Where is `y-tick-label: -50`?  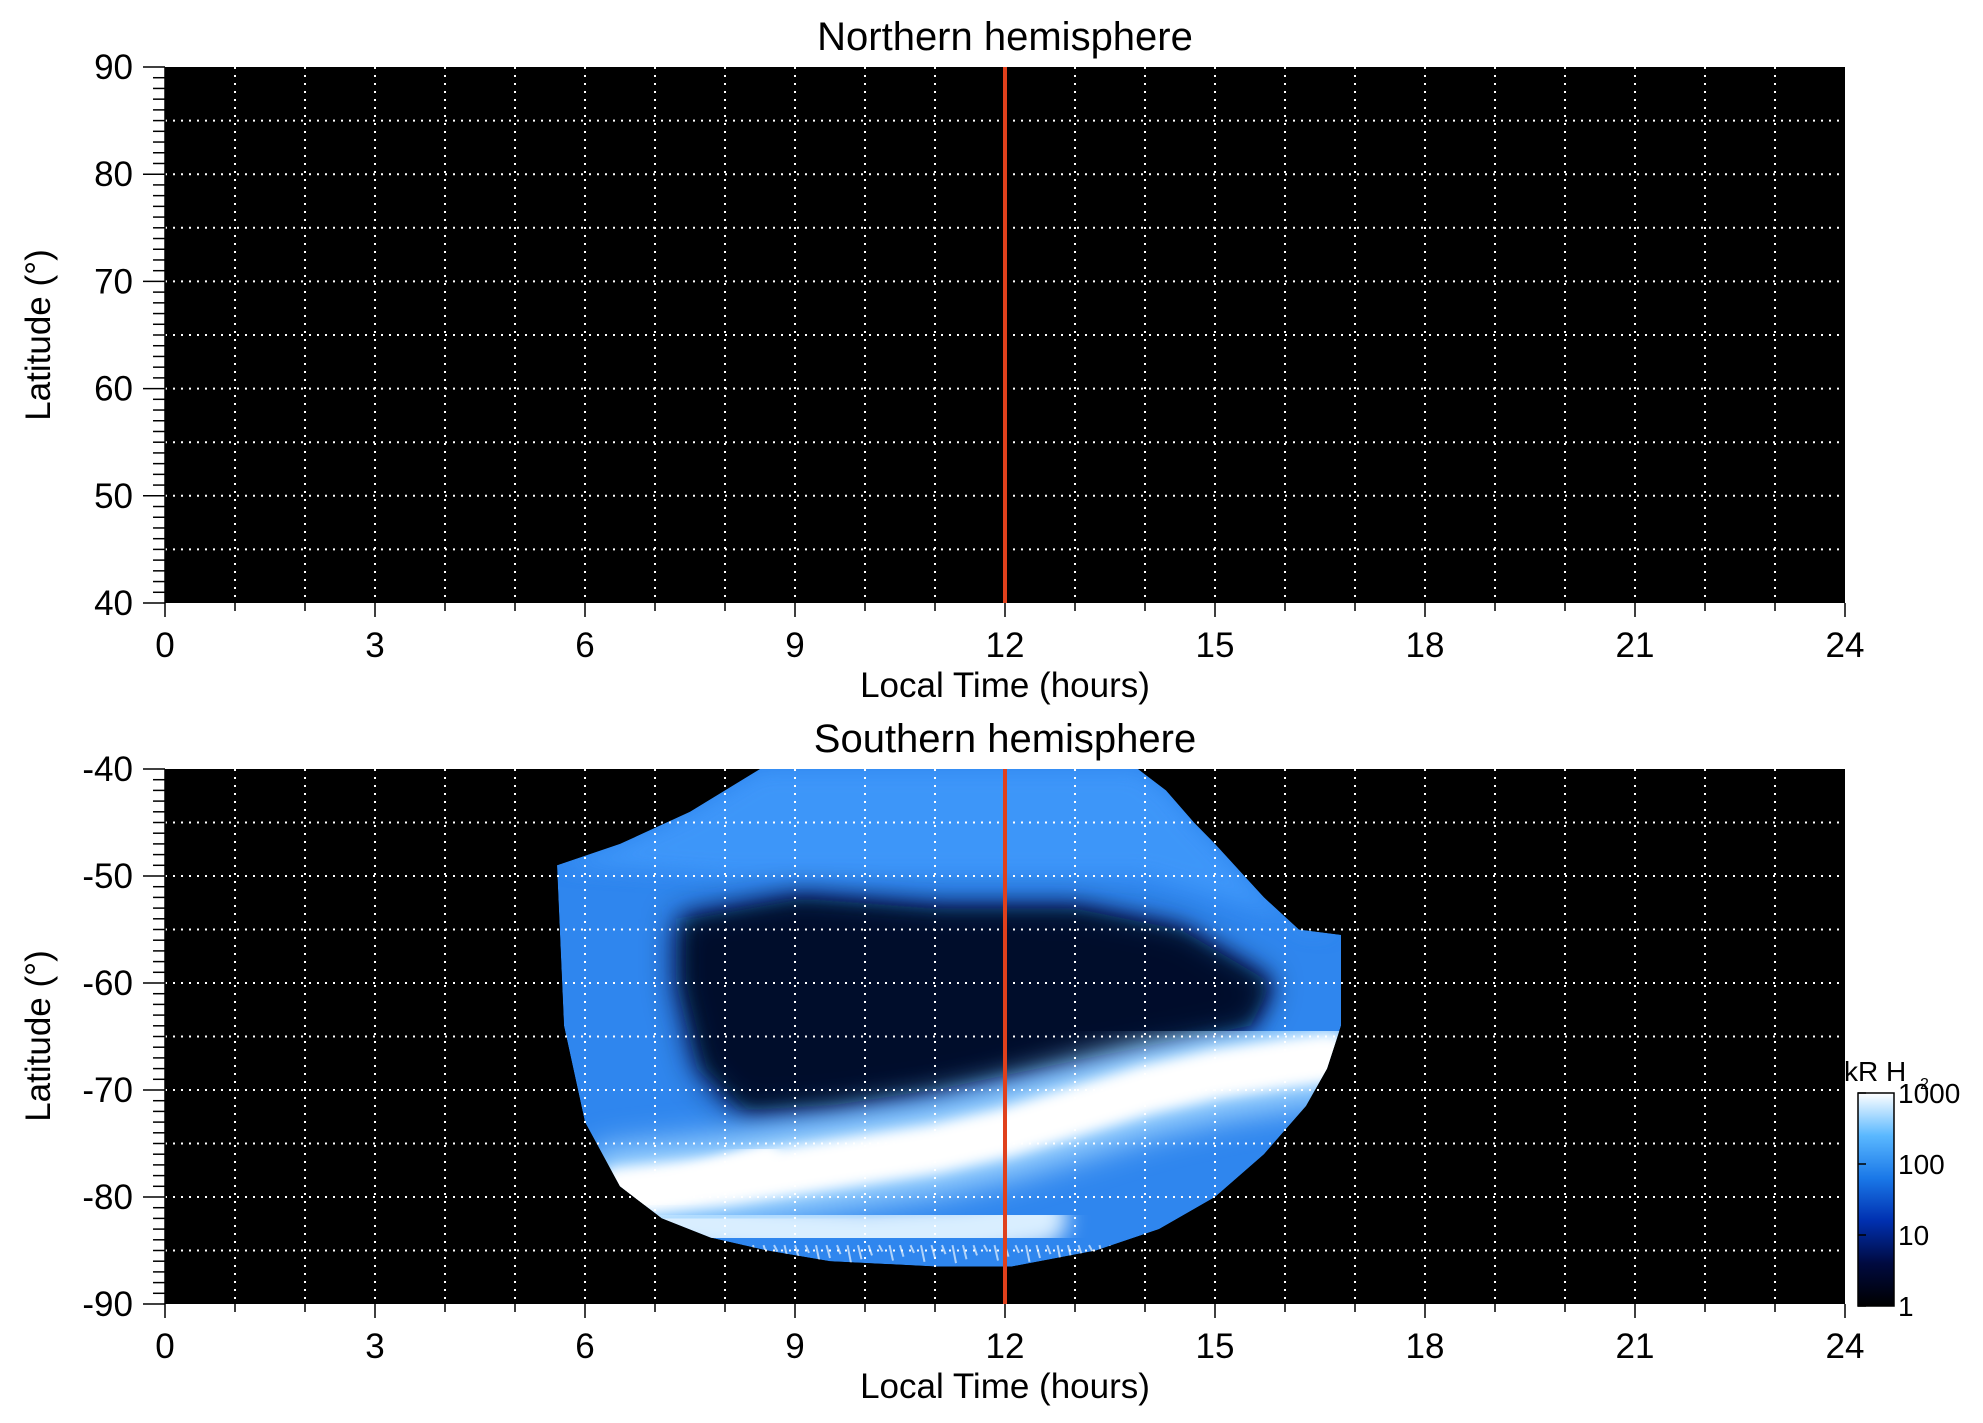 y-tick-label: -50 is located at coordinates (107, 876).